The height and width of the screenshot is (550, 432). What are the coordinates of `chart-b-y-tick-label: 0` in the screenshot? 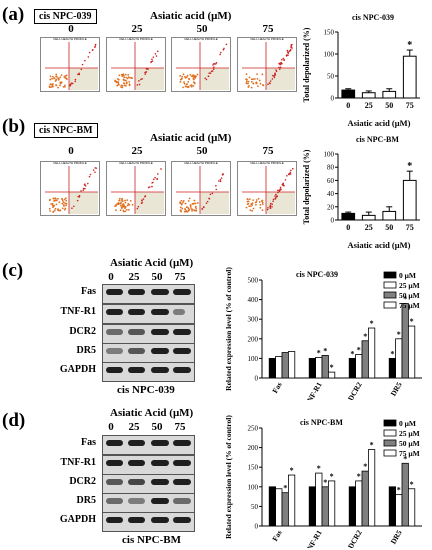 It's located at (333, 221).